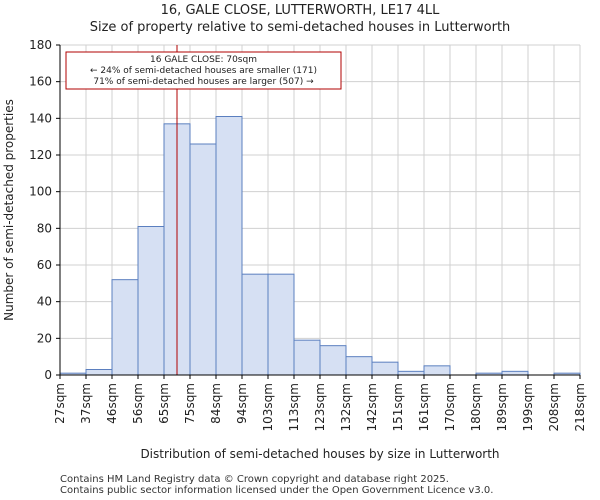  Describe the element at coordinates (40, 192) in the screenshot. I see `y-tick-label: 100` at that location.